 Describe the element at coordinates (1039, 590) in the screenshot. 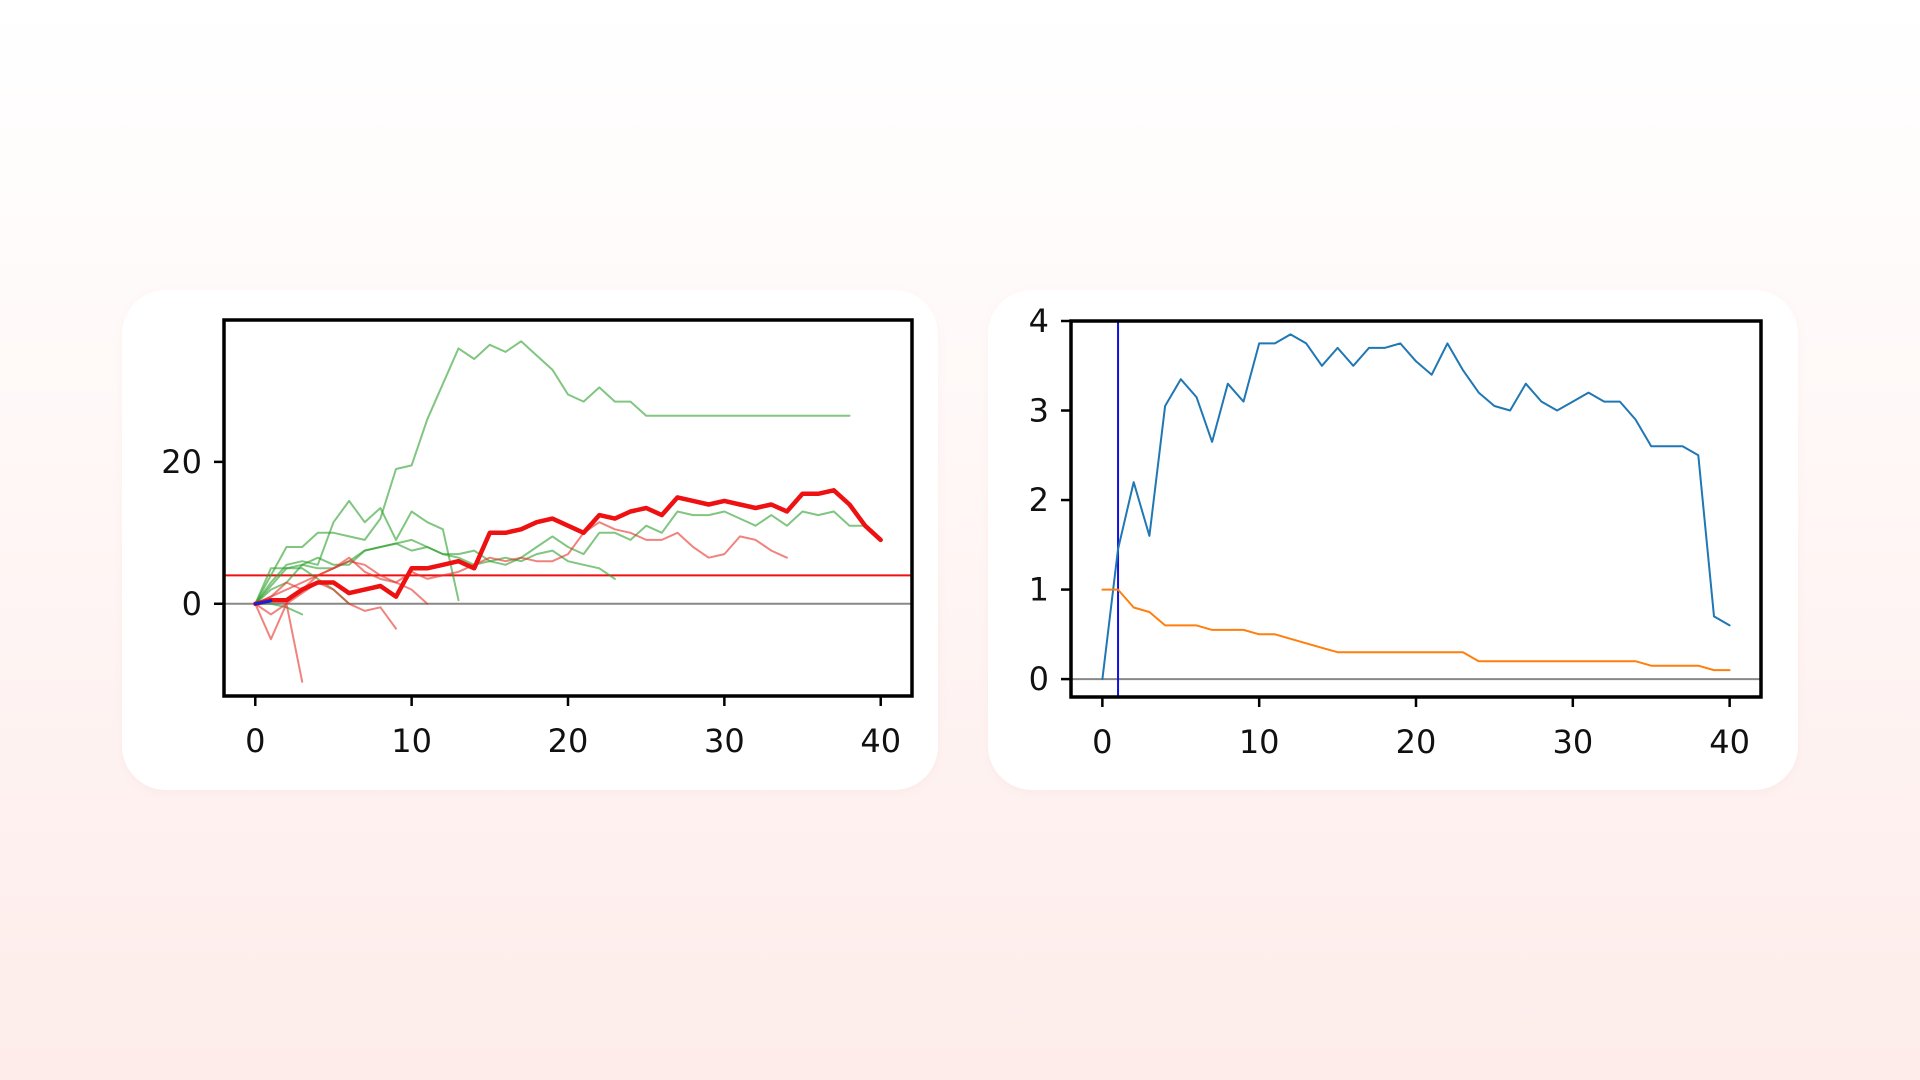

I see `y-tick-label: 1` at that location.